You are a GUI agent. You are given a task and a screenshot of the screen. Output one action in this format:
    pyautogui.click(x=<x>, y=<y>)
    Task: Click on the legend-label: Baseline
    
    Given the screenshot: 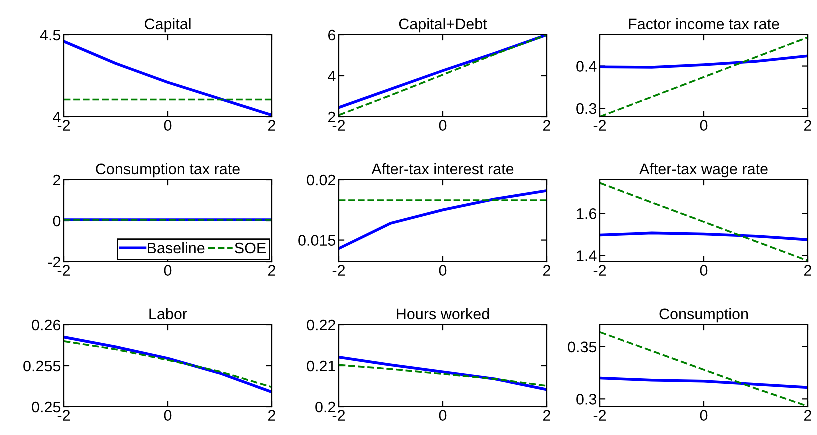 What is the action you would take?
    pyautogui.click(x=176, y=248)
    